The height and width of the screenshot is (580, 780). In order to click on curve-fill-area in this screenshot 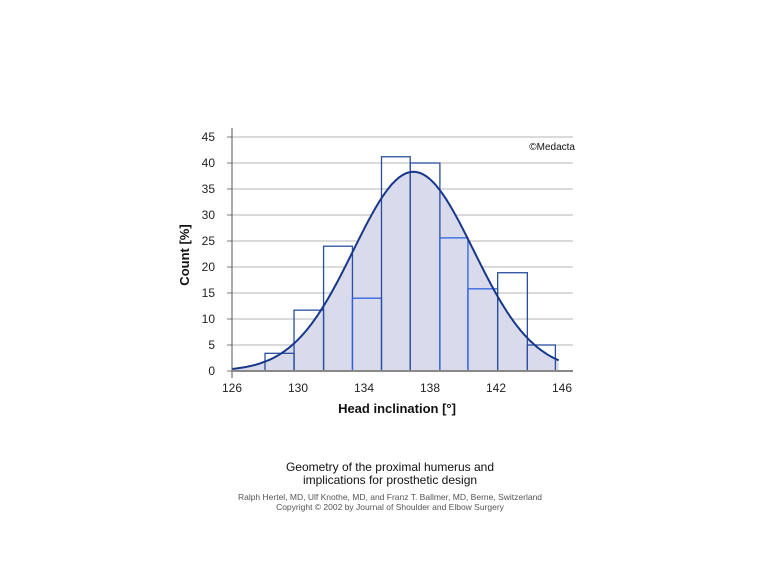, I will do `click(395, 271)`.